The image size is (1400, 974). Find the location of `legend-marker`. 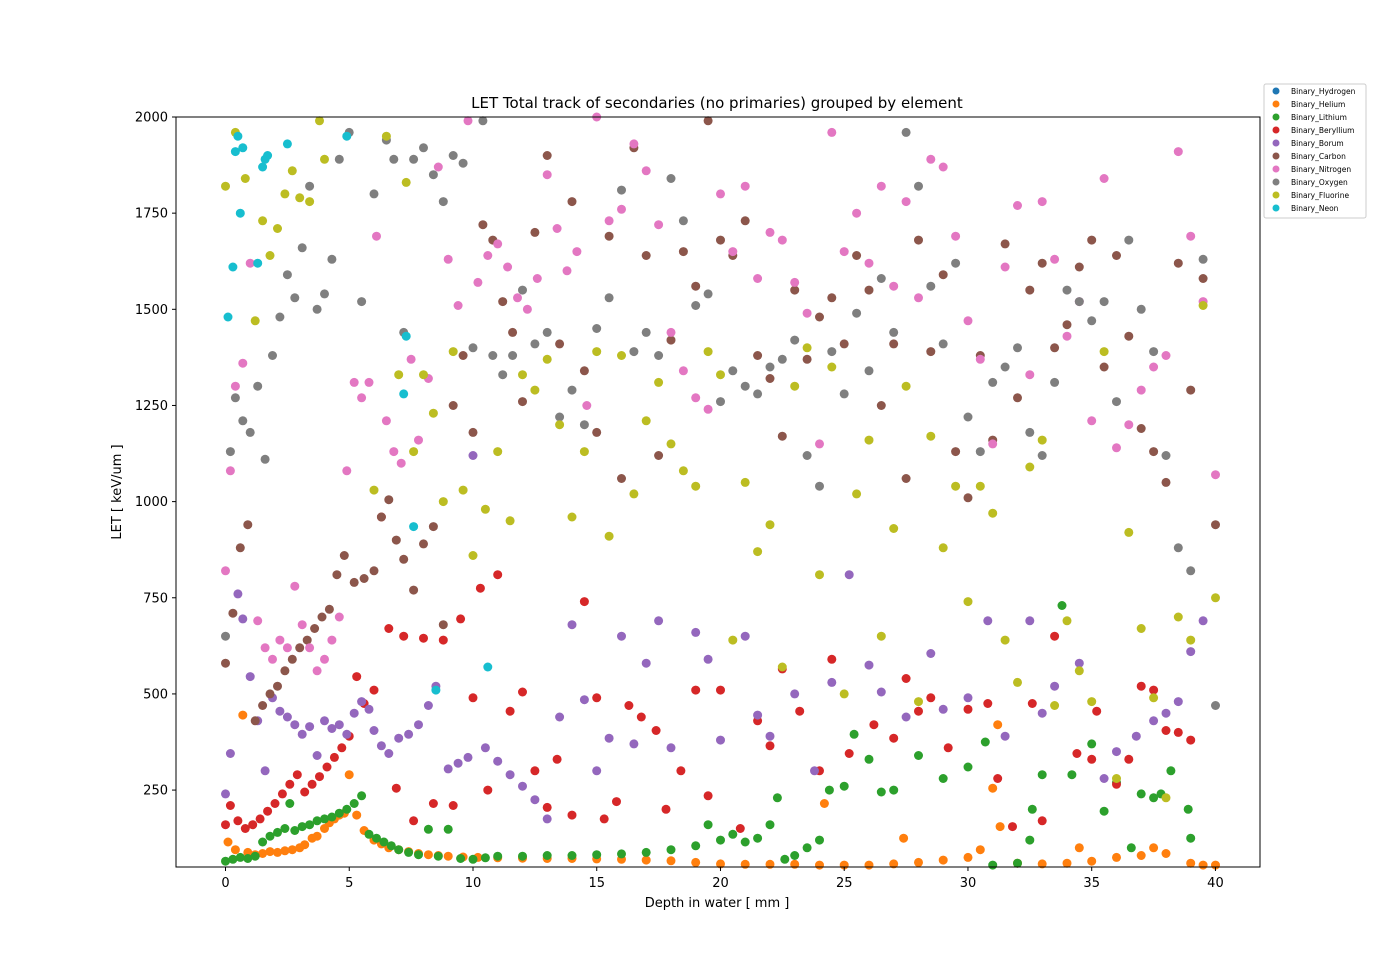

legend-marker is located at coordinates (1276, 143).